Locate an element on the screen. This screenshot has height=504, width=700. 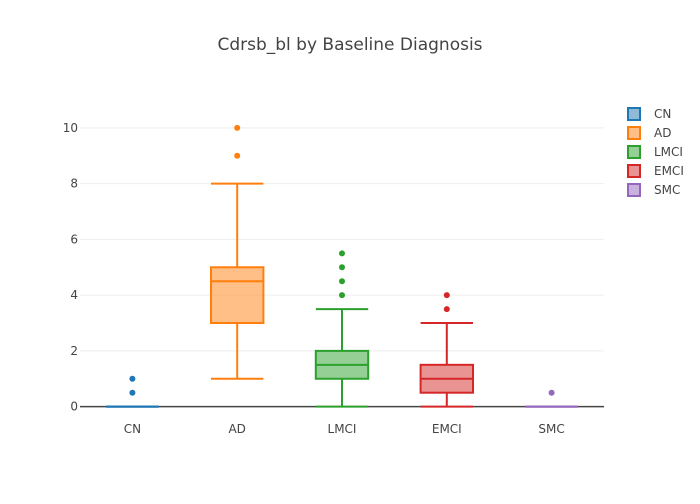
legend: CN AD LMCI EMCI SMC is located at coordinates (655, 152).